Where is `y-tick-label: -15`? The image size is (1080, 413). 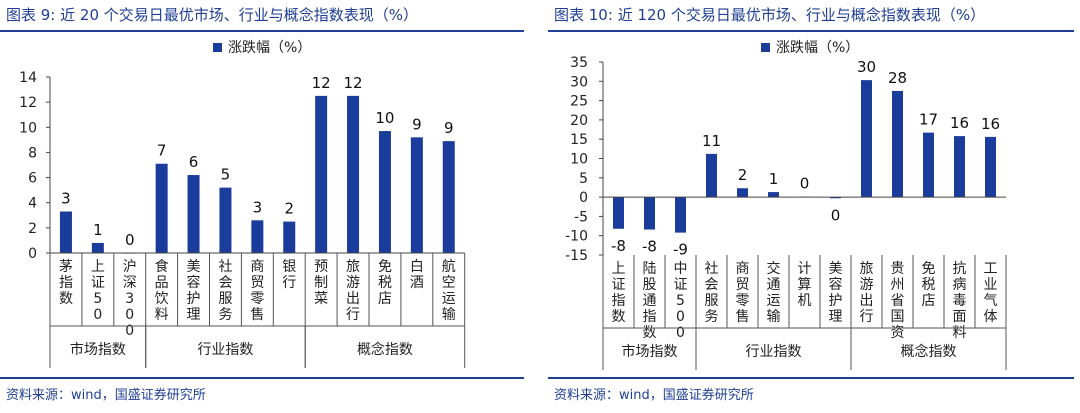
y-tick-label: -15 is located at coordinates (576, 256).